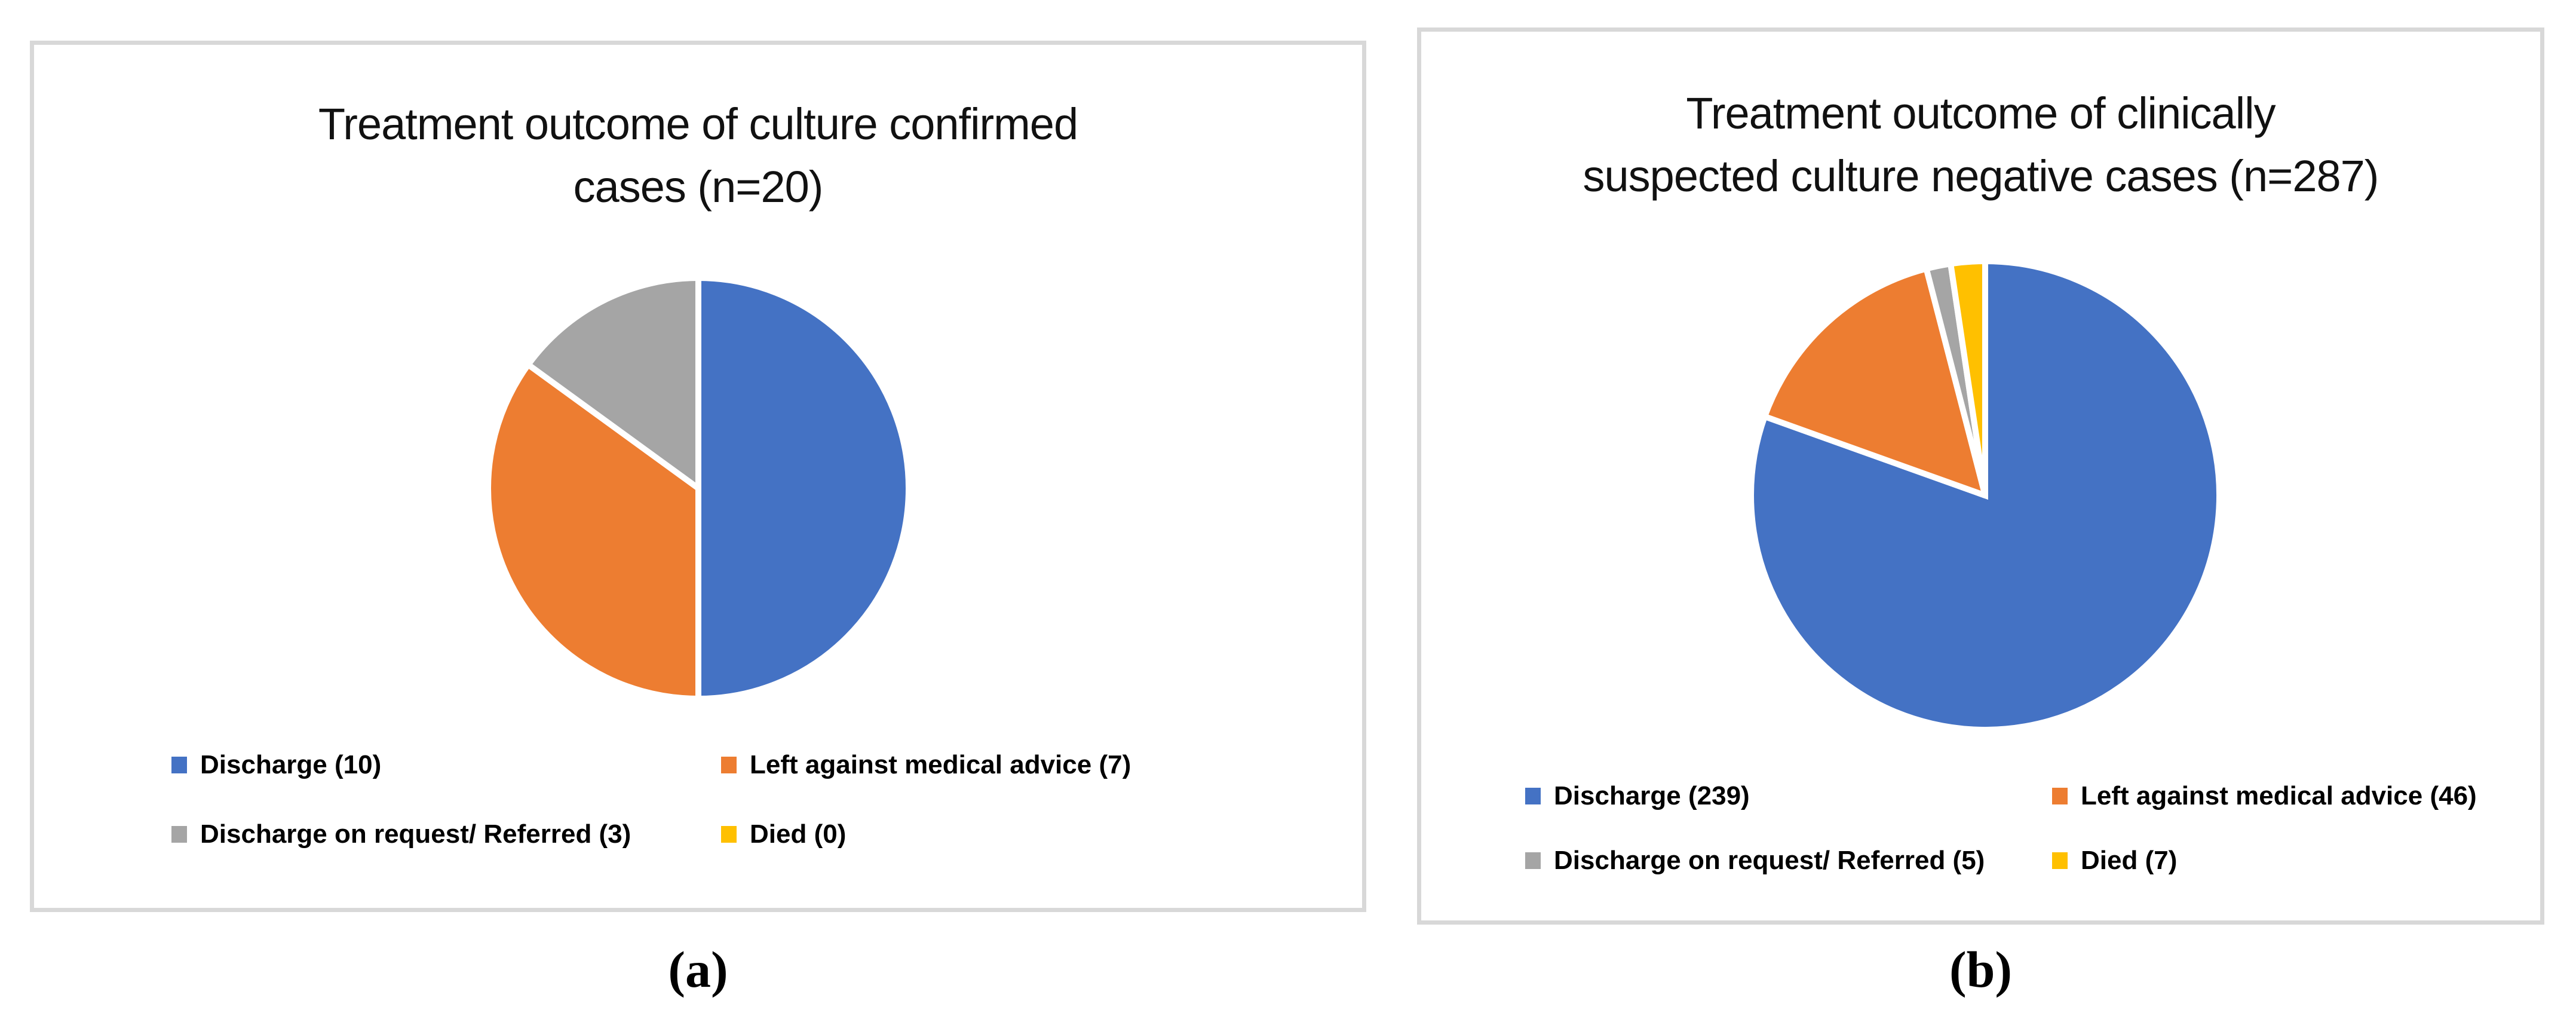 This screenshot has width=2576, height=1028. I want to click on subfigure-label-b: (b), so click(1981, 970).